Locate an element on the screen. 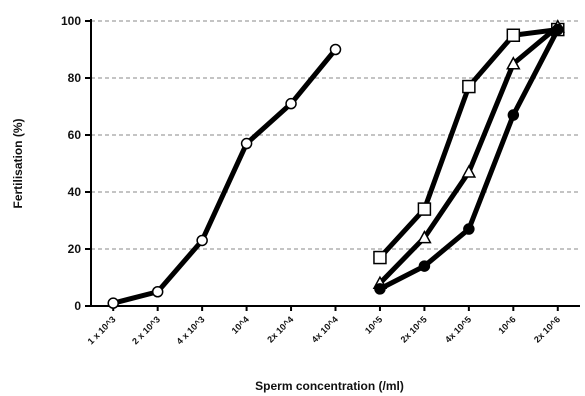 The width and height of the screenshot is (585, 396). x-tick-label: 10^5 is located at coordinates (373, 324).